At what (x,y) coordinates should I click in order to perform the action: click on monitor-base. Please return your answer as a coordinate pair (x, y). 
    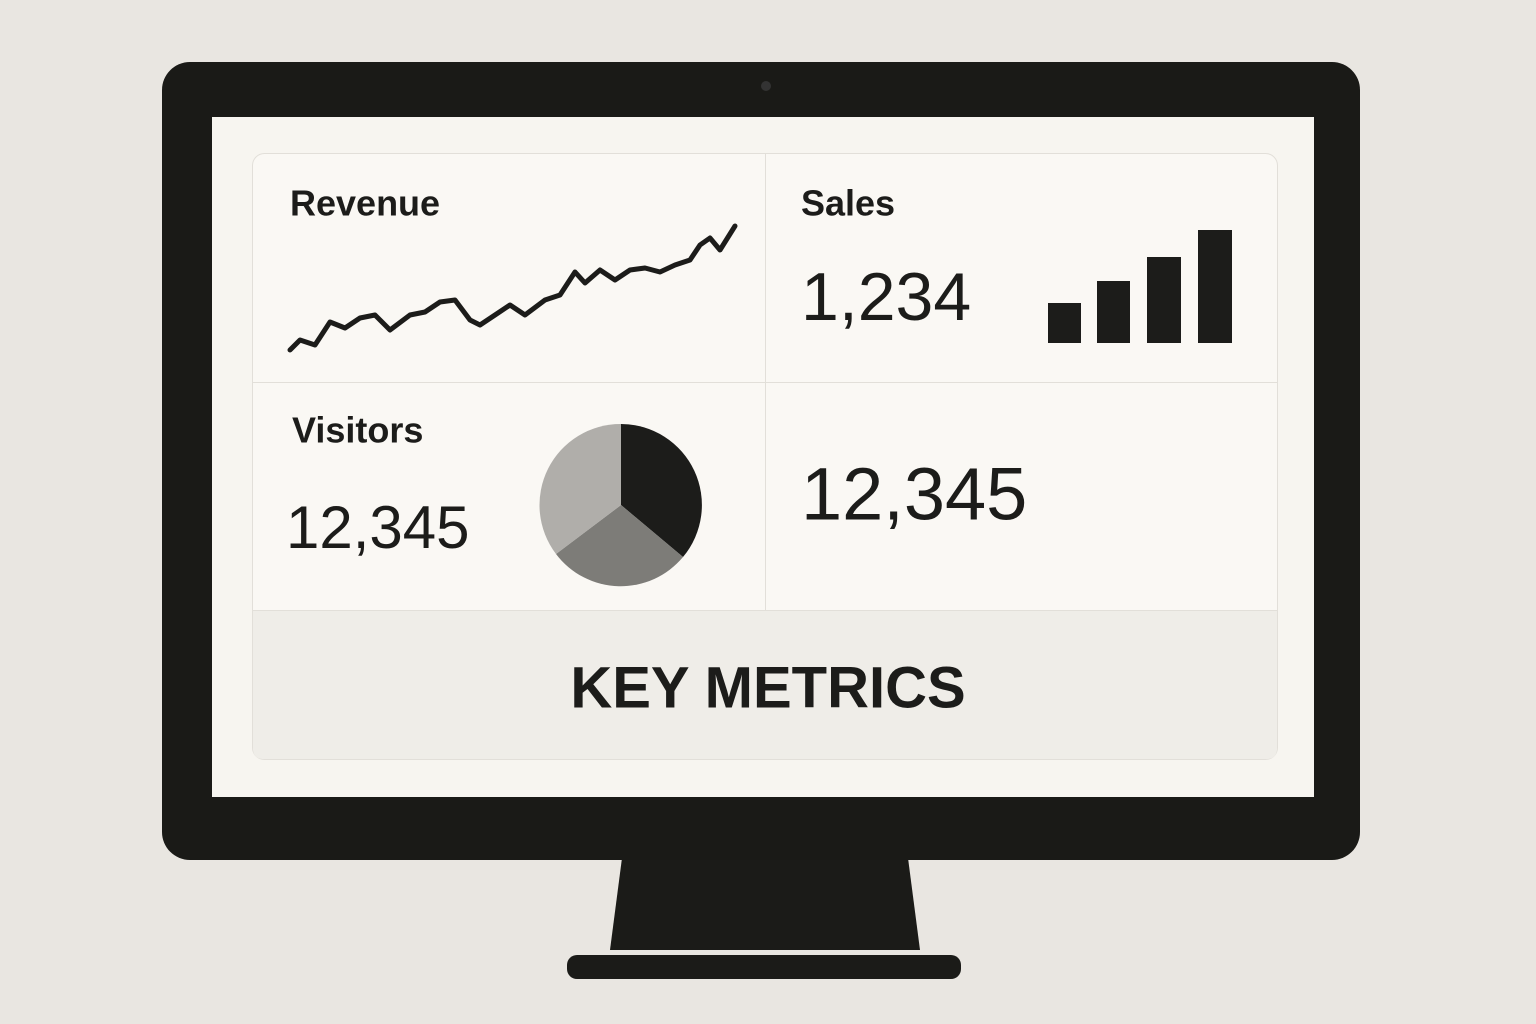
    Looking at the image, I should click on (764, 967).